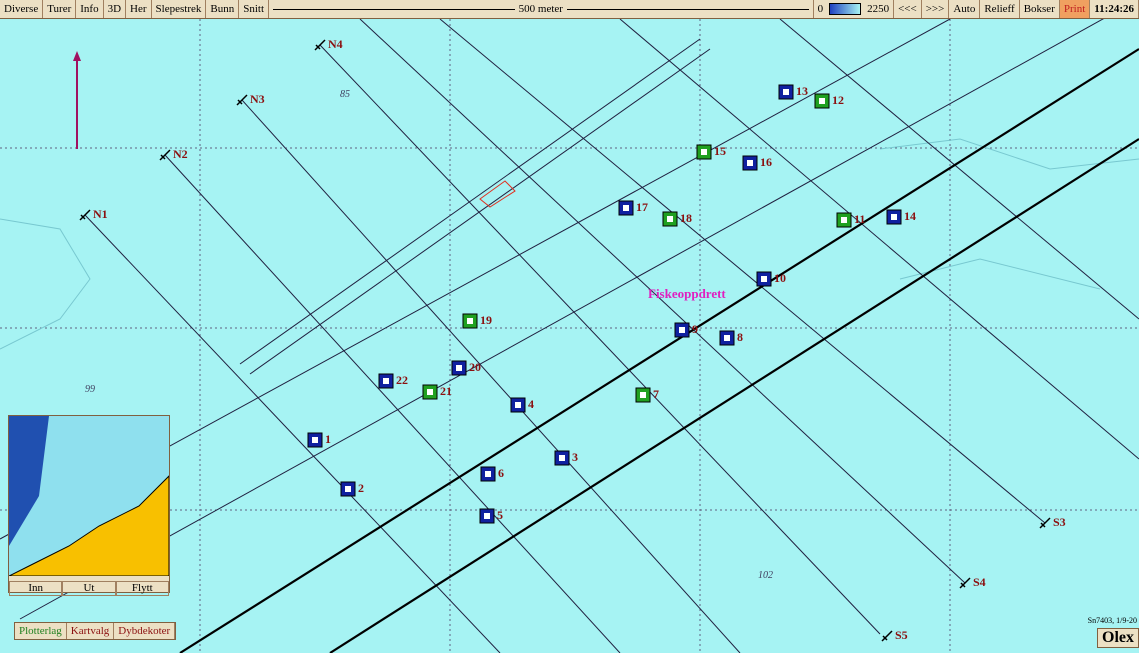  I want to click on waypoint-label: N1, so click(100, 214).